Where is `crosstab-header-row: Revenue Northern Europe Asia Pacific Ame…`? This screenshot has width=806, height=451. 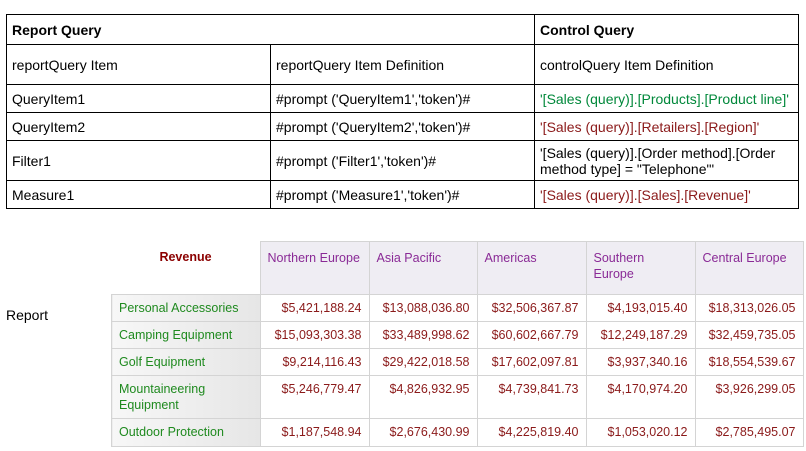 crosstab-header-row: Revenue Northern Europe Asia Pacific Ame… is located at coordinates (457, 268).